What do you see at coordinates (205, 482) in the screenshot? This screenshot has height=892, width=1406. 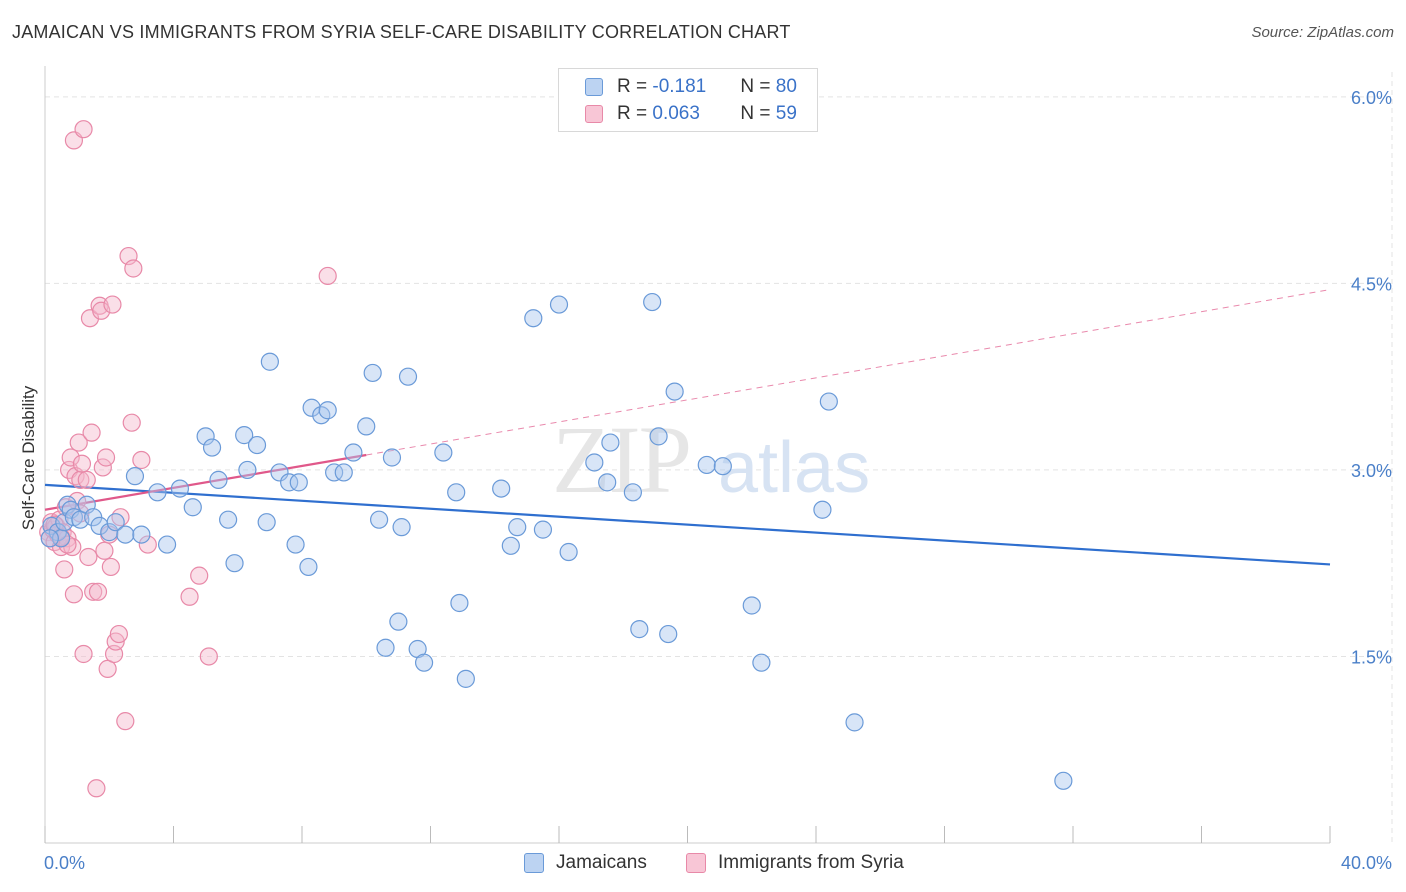 I see `syria-trend-line` at bounding box center [205, 482].